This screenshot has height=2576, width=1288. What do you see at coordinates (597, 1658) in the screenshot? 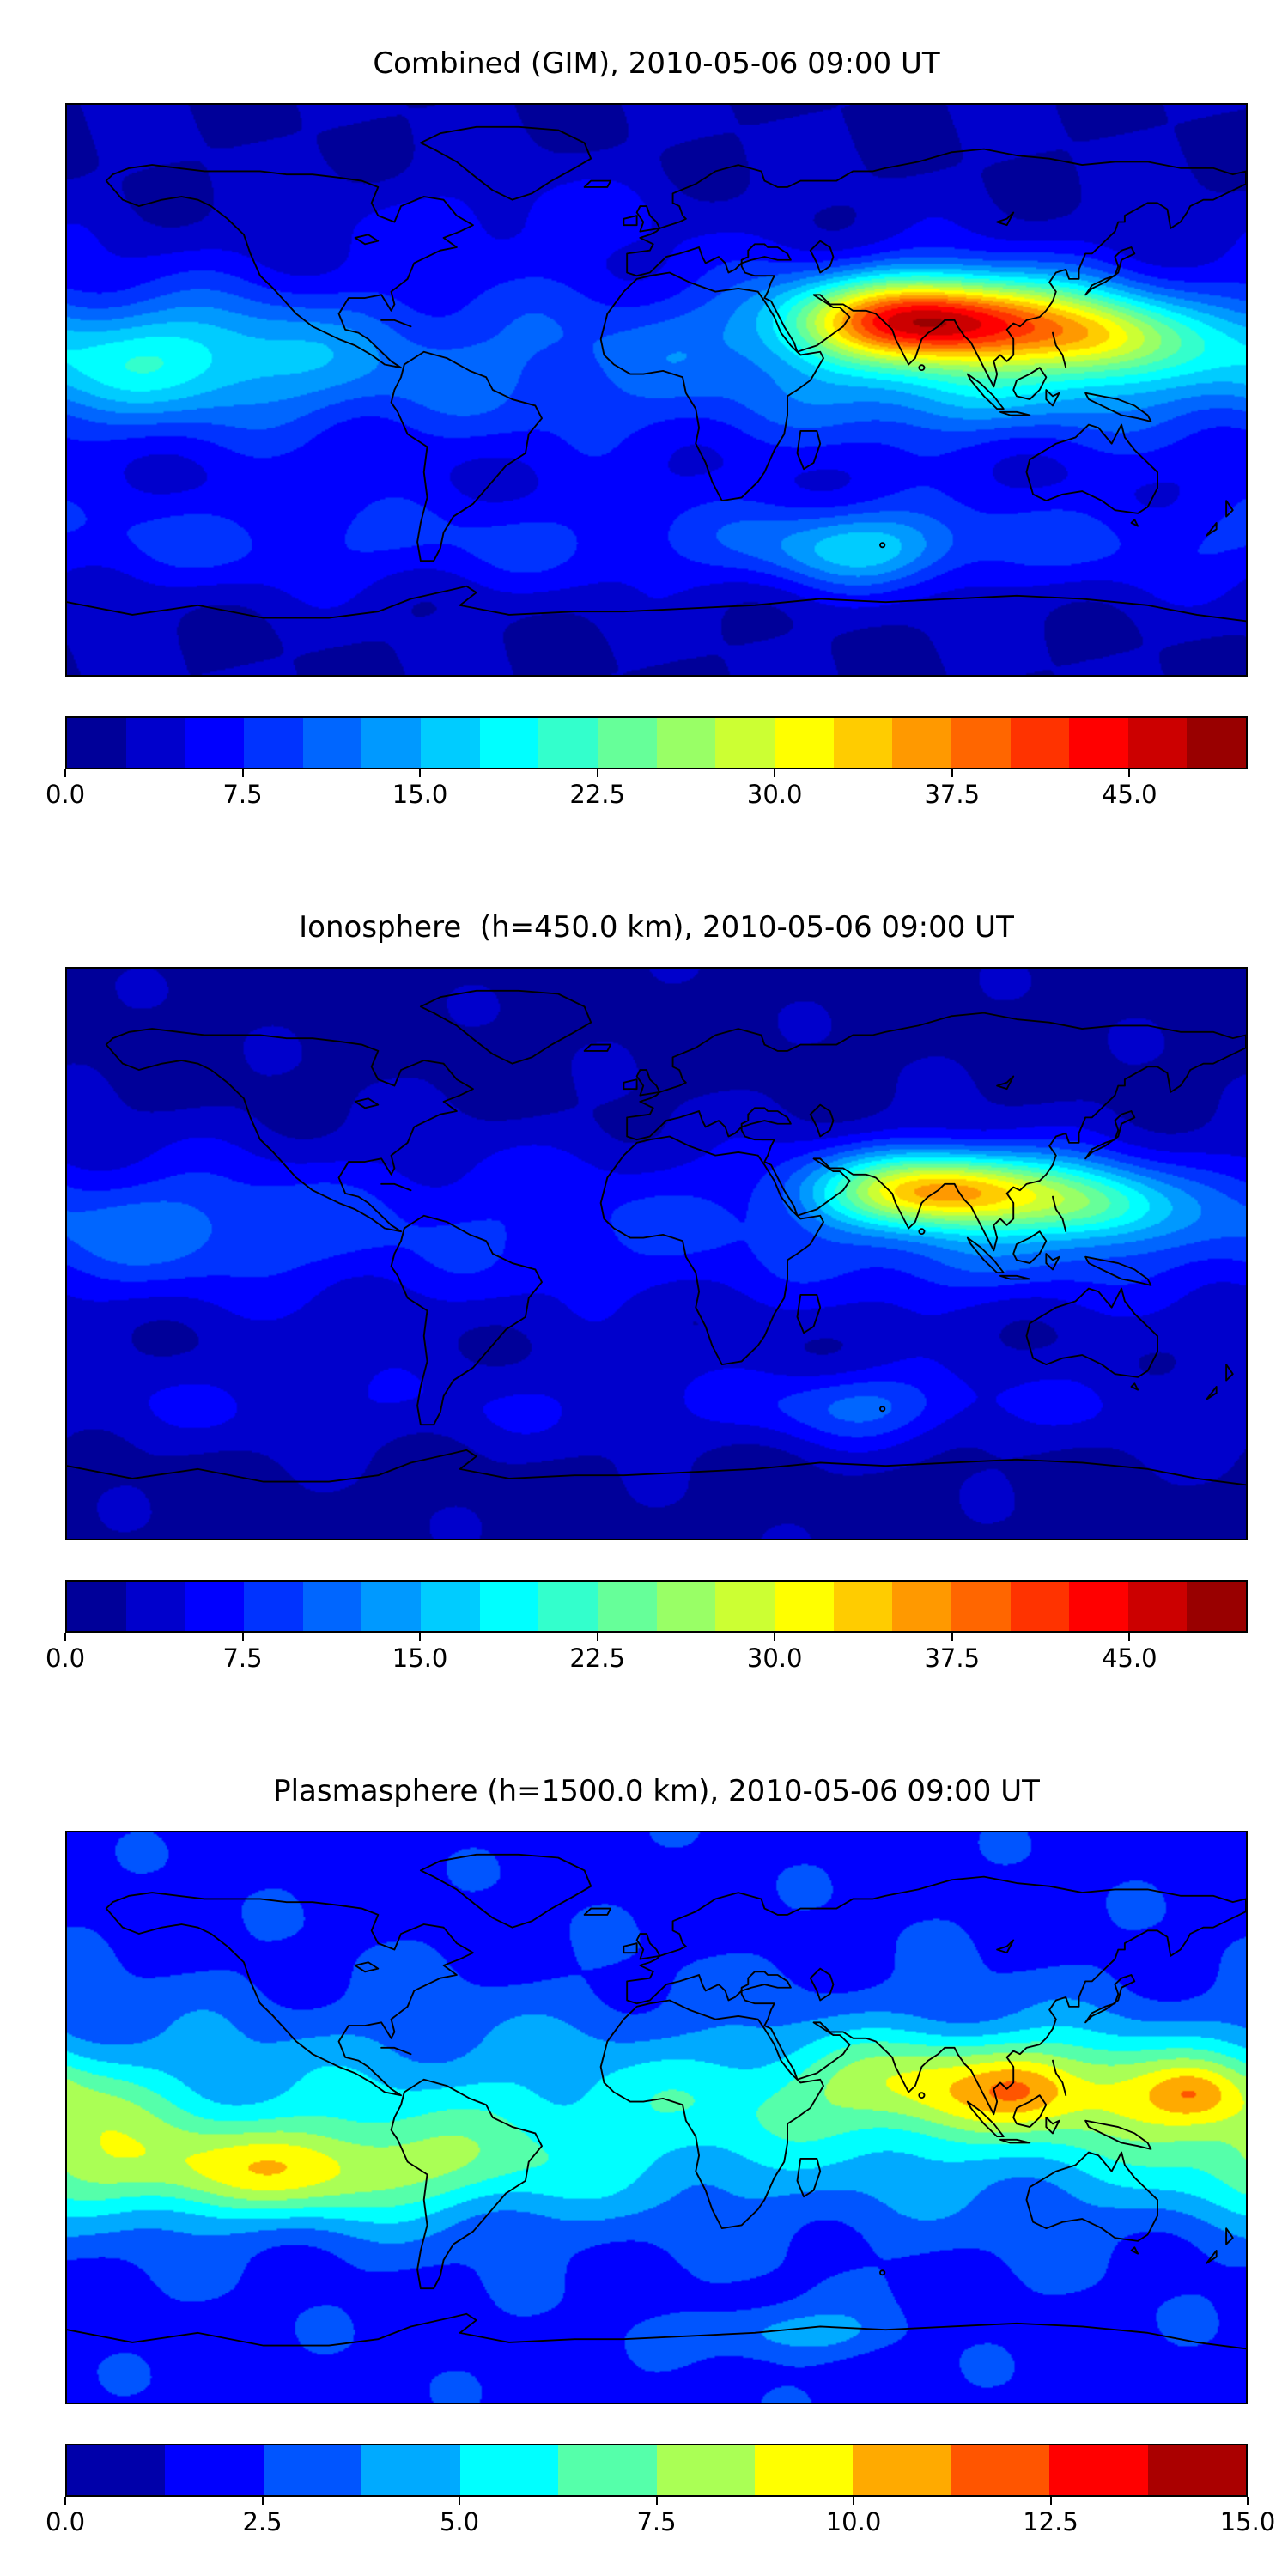
I see `colorbar-tick-label: 22.5` at bounding box center [597, 1658].